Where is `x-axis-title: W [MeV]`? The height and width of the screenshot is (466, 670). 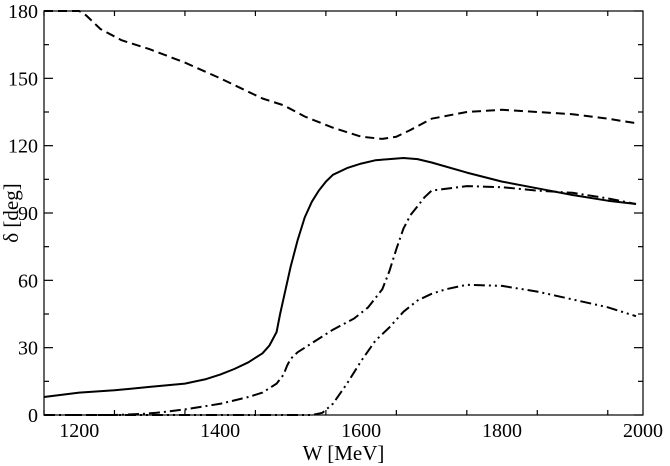
x-axis-title: W [MeV] is located at coordinates (344, 453).